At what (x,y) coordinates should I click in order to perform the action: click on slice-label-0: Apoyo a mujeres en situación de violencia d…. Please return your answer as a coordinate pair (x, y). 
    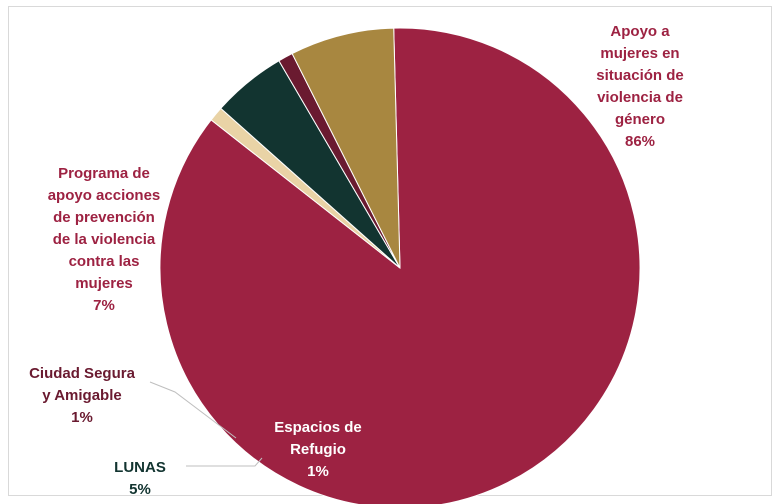
    Looking at the image, I should click on (640, 86).